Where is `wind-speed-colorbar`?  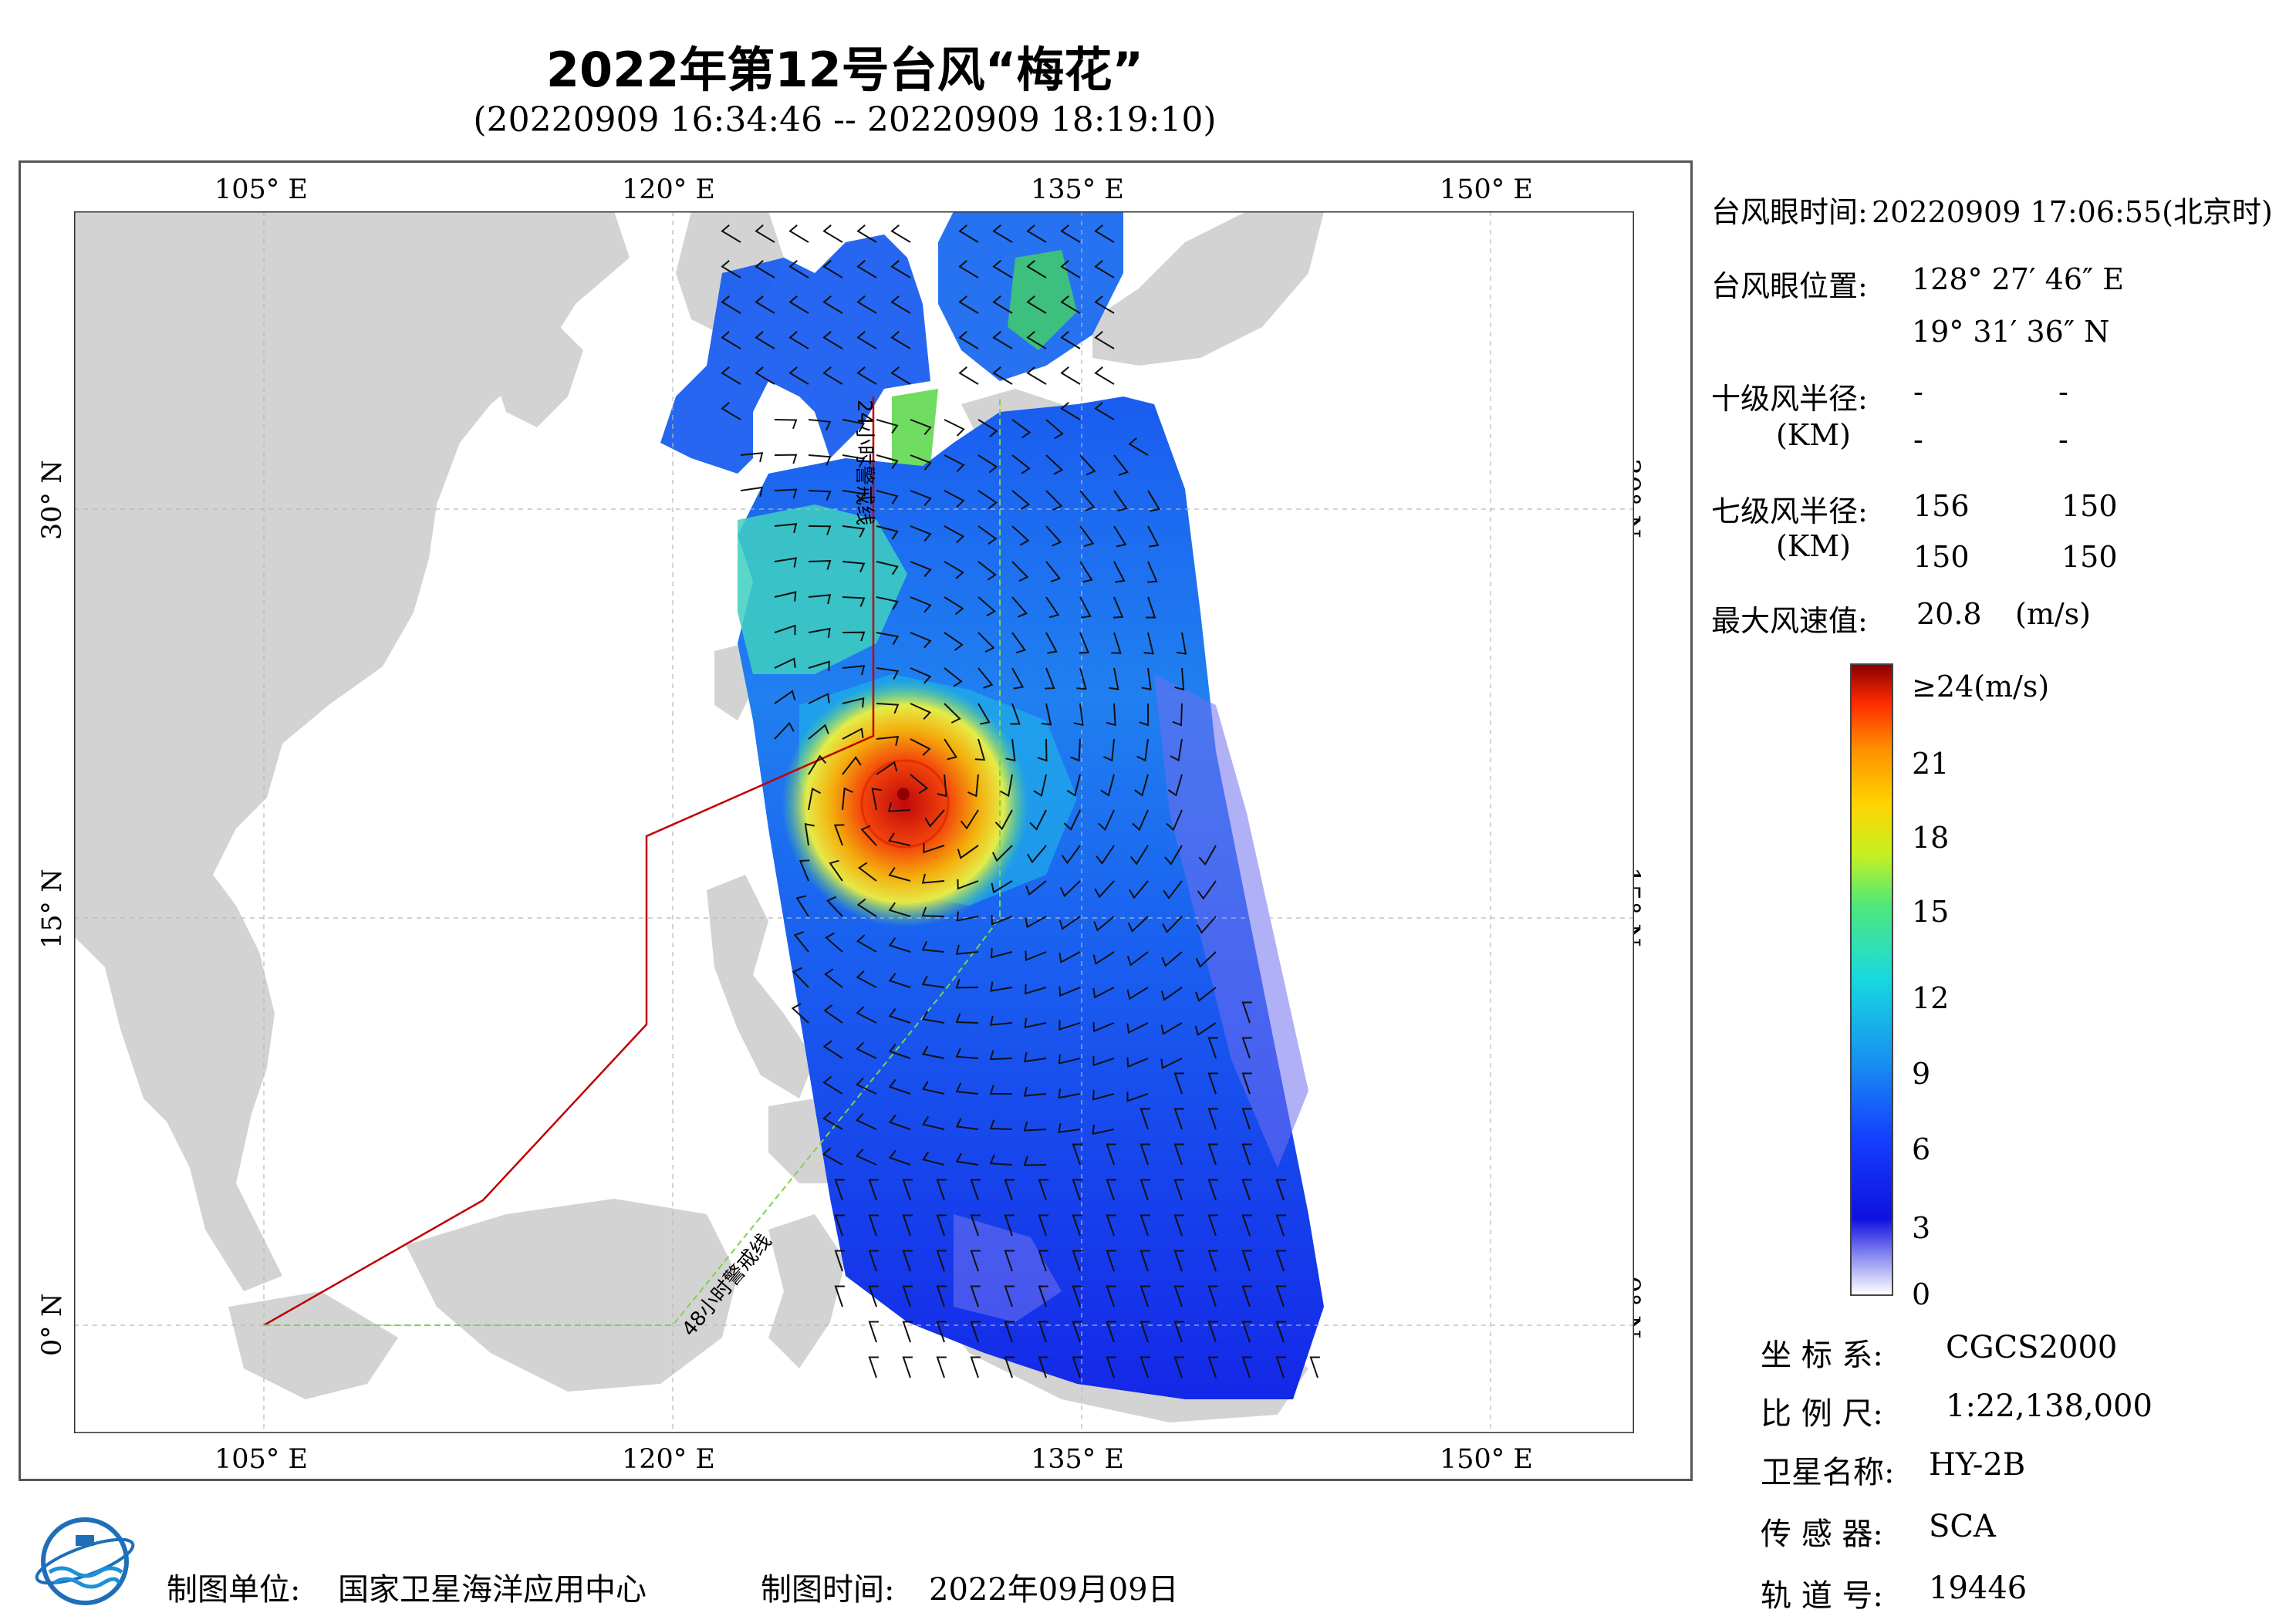 wind-speed-colorbar is located at coordinates (1871, 979).